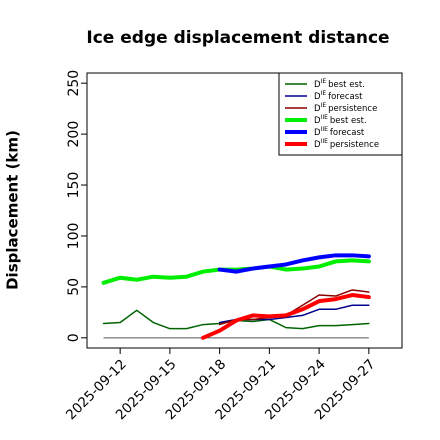 Image resolution: width=440 pixels, height=440 pixels. What do you see at coordinates (74, 236) in the screenshot?
I see `y-tick-label: 100` at bounding box center [74, 236].